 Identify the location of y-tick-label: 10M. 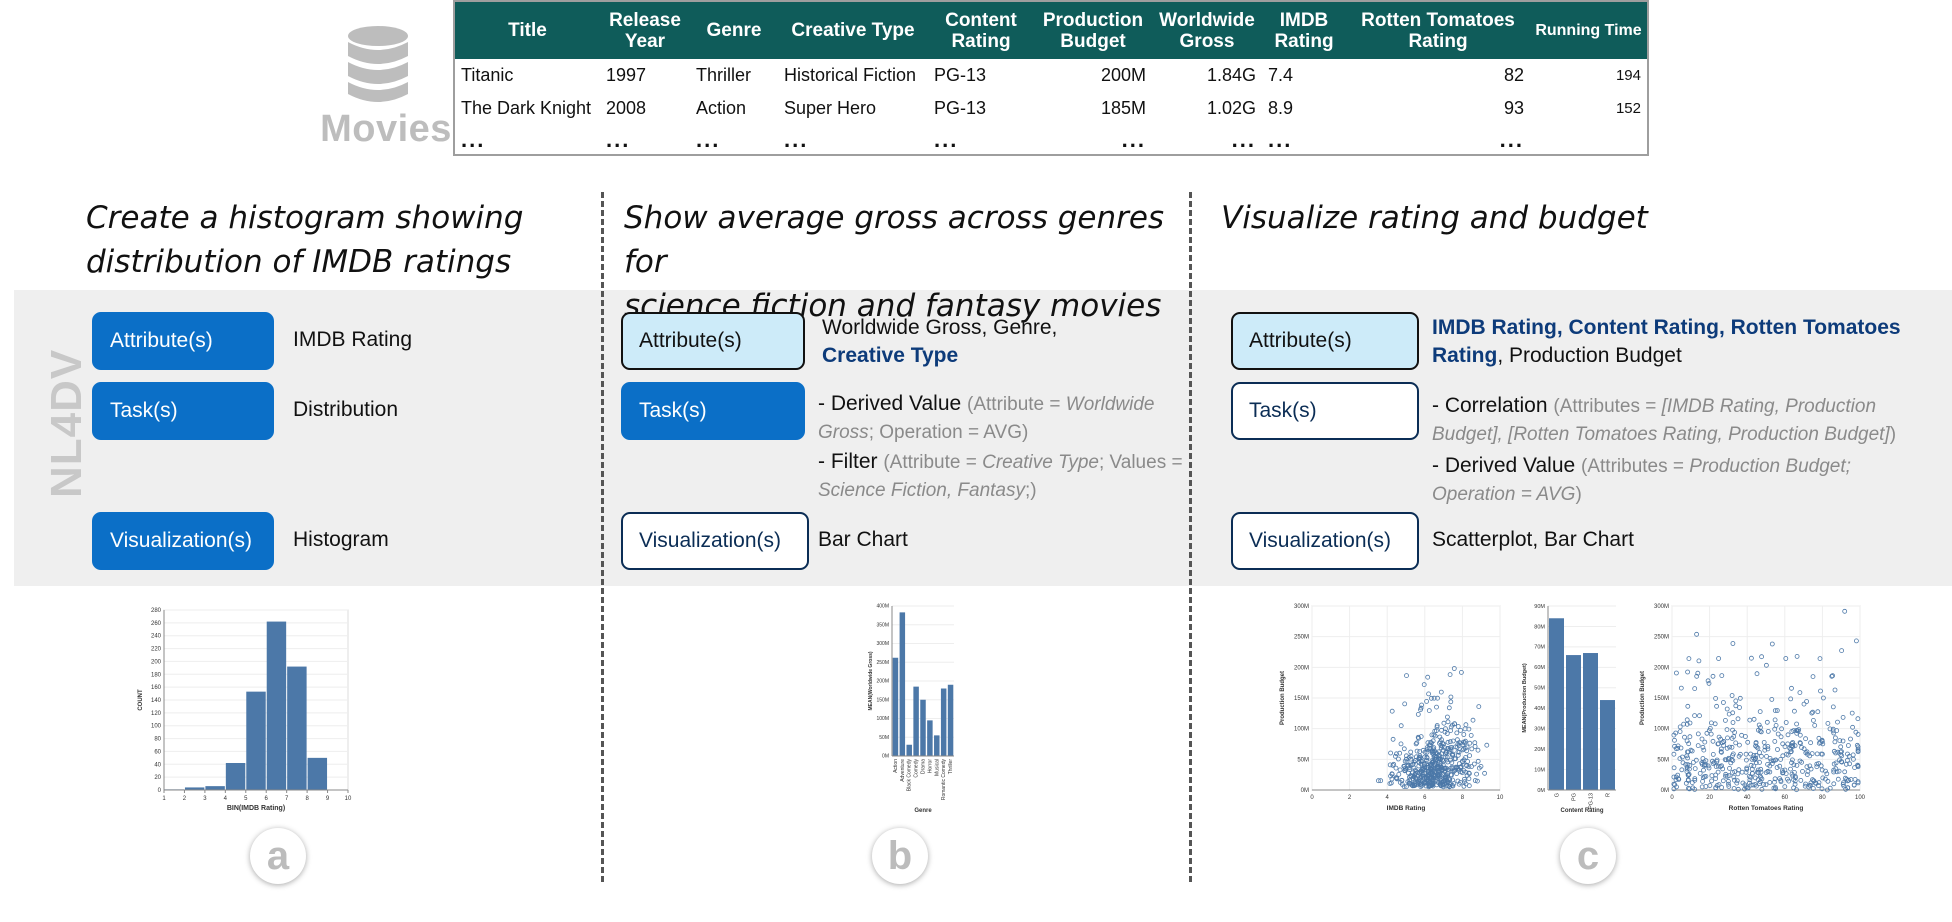
(1539, 770).